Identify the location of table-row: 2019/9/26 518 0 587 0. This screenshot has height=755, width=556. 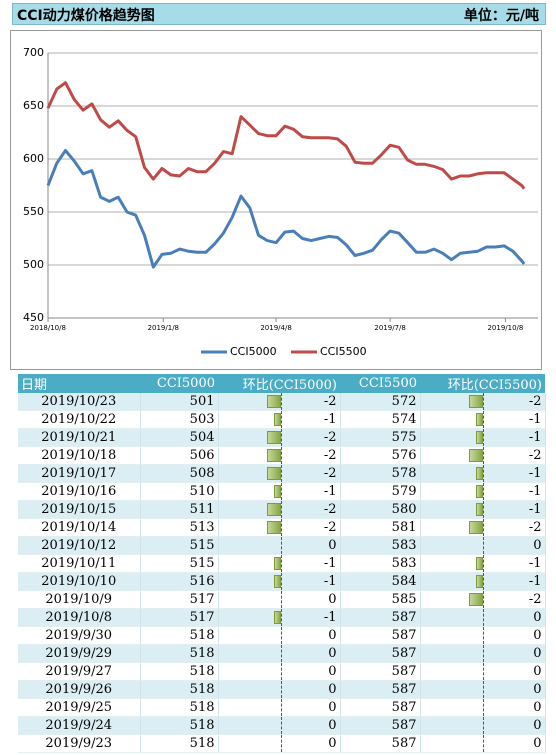
(282, 689).